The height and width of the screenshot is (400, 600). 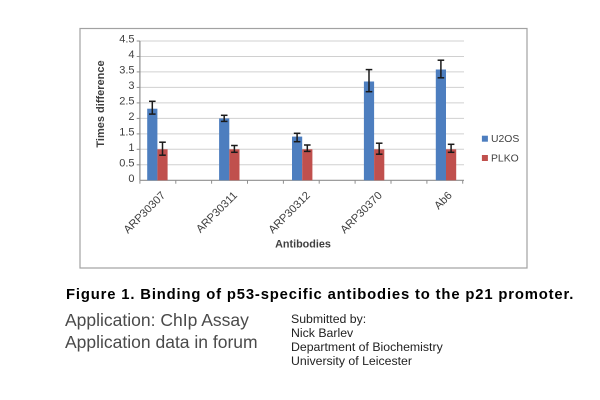 I want to click on svg-text: U2OS, so click(x=505, y=139).